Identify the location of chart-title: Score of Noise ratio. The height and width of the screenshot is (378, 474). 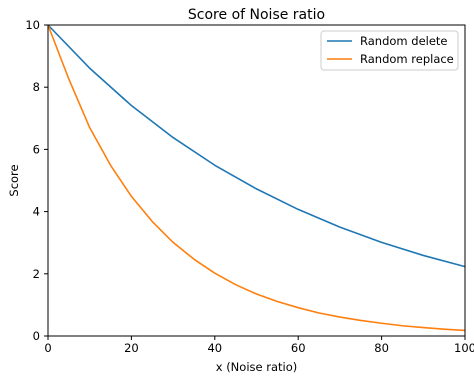
(256, 15).